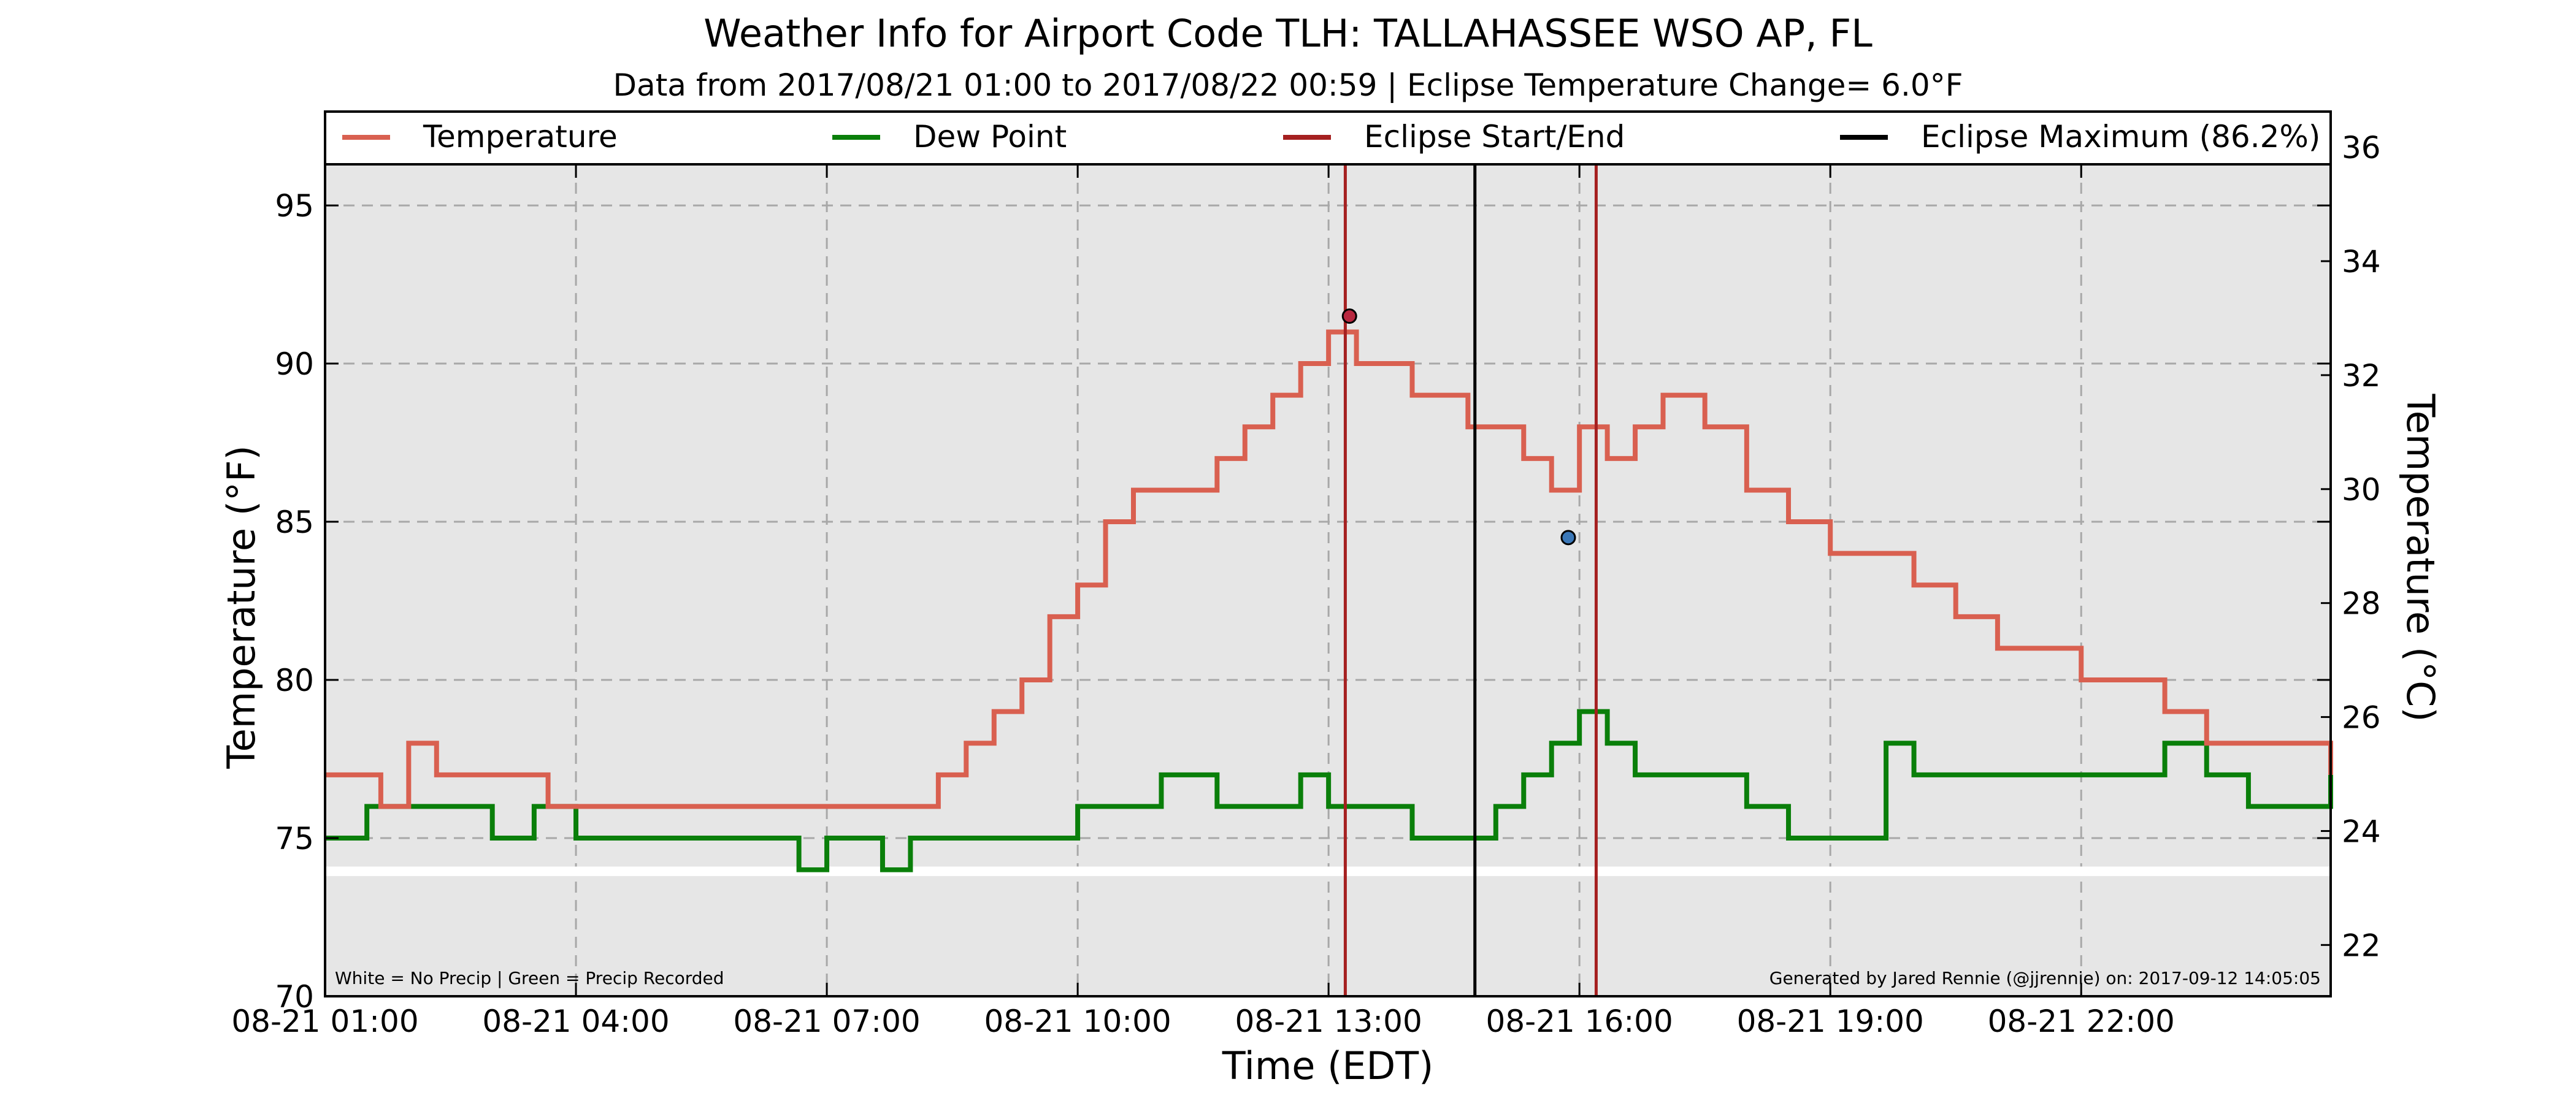 This screenshot has height=1106, width=2576. What do you see at coordinates (294, 206) in the screenshot?
I see `y-tick-label: 95` at bounding box center [294, 206].